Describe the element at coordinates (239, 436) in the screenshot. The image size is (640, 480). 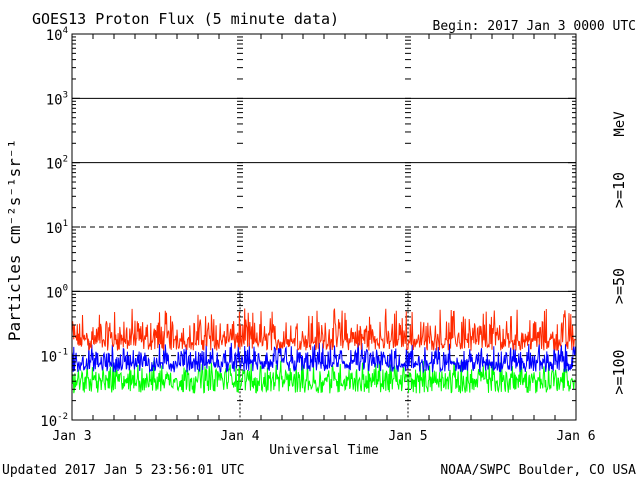
I see `x-tick-label: Jan 4` at that location.